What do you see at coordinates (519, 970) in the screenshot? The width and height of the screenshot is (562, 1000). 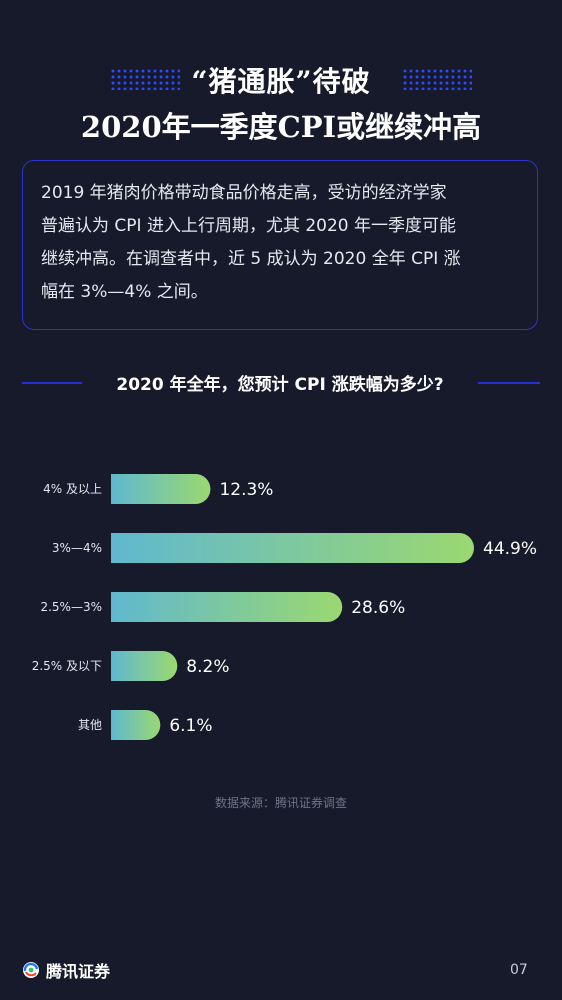 I see `page-number: 07` at bounding box center [519, 970].